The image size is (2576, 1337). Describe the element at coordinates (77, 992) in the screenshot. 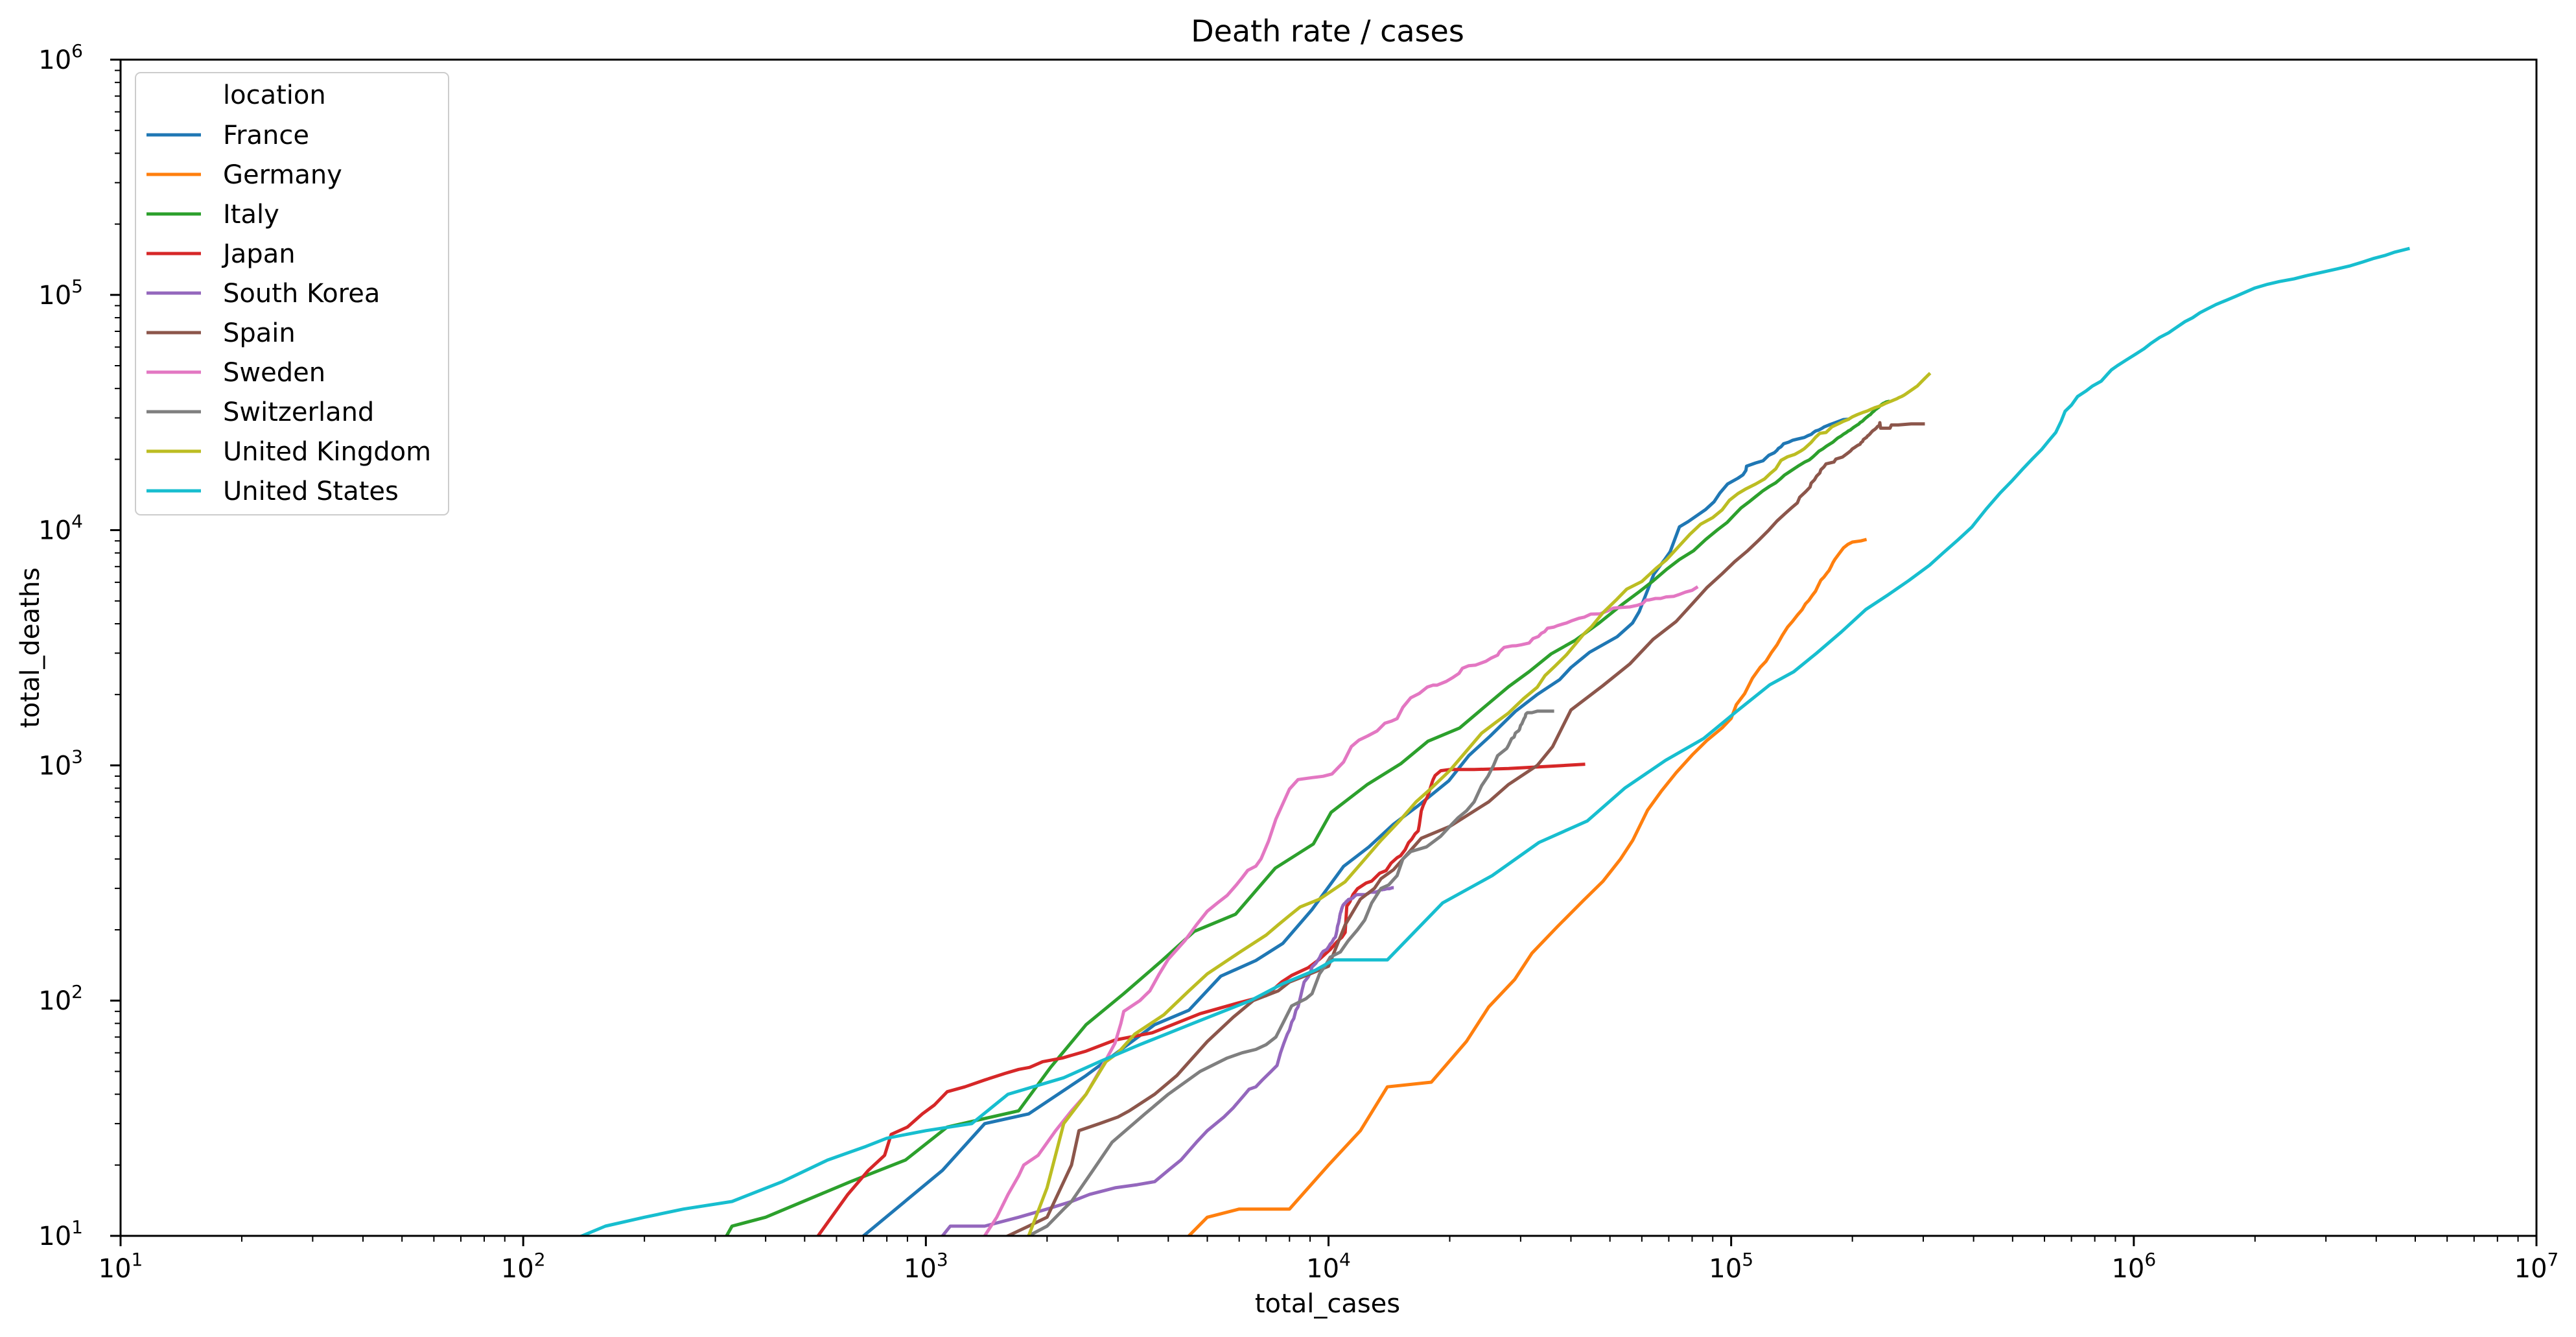

I see `y-tick-exponent: 2` at that location.